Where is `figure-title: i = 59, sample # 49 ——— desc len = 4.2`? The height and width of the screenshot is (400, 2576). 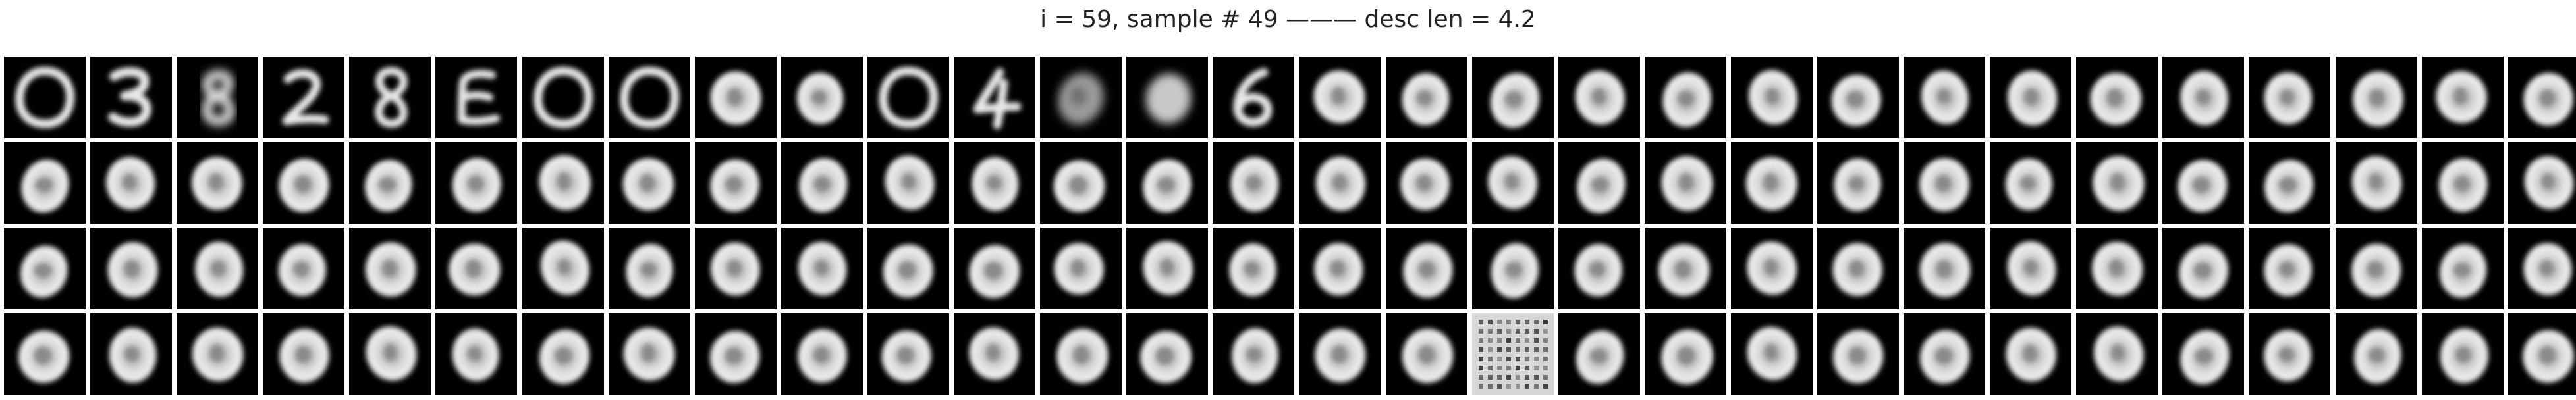
figure-title: i = 59, sample # 49 ——— desc len = 4.2 is located at coordinates (1288, 19).